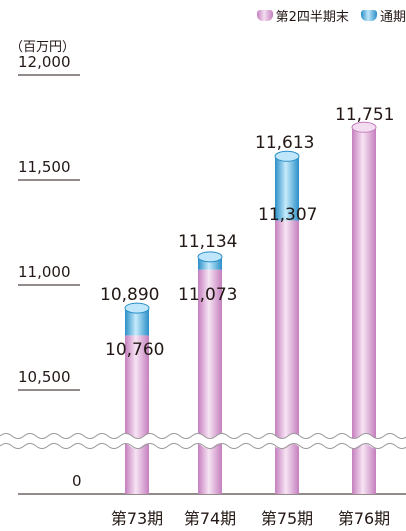 This screenshot has height=531, width=406. I want to click on y-tick-label: 0, so click(77, 481).